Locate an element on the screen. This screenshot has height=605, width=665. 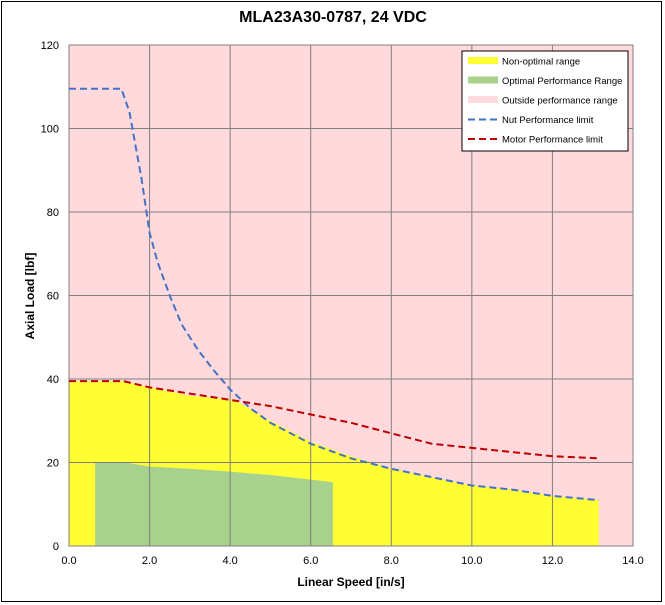
x-tick-label: 2.0 is located at coordinates (149, 561).